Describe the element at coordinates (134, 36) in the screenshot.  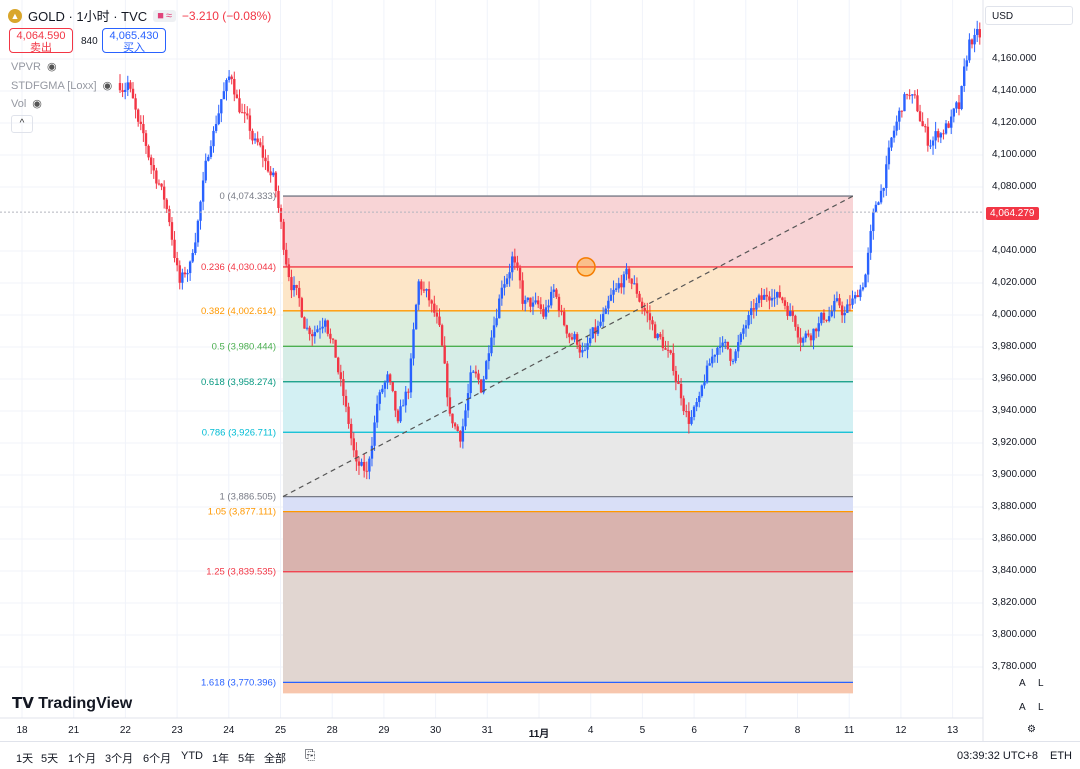
I see `buy-price: 4,065.430` at that location.